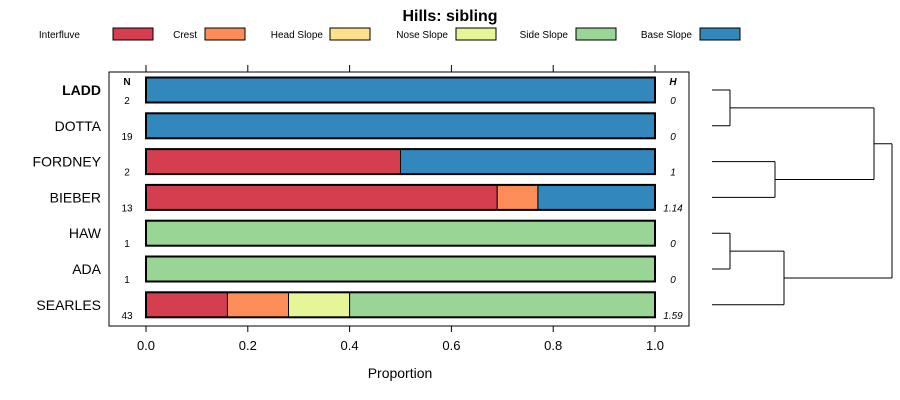  Describe the element at coordinates (350, 345) in the screenshot. I see `x-tick-label-2: 0.4` at that location.